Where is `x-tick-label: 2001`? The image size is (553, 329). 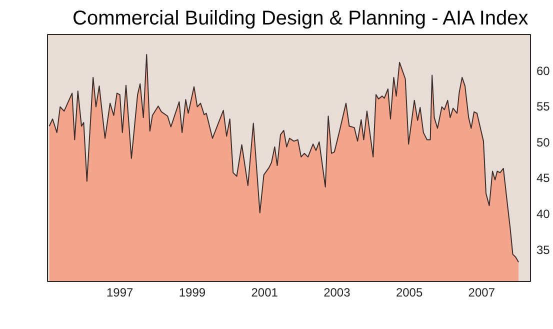
x-tick-label: 2001 is located at coordinates (264, 293).